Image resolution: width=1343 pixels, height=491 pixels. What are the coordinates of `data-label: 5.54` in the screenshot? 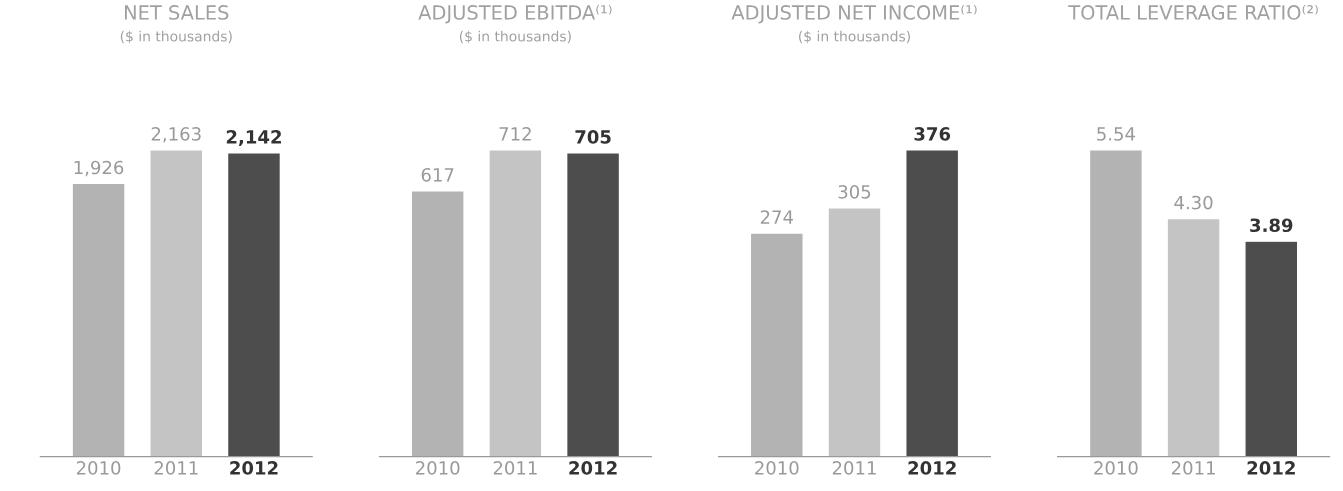 It's located at (1116, 134).